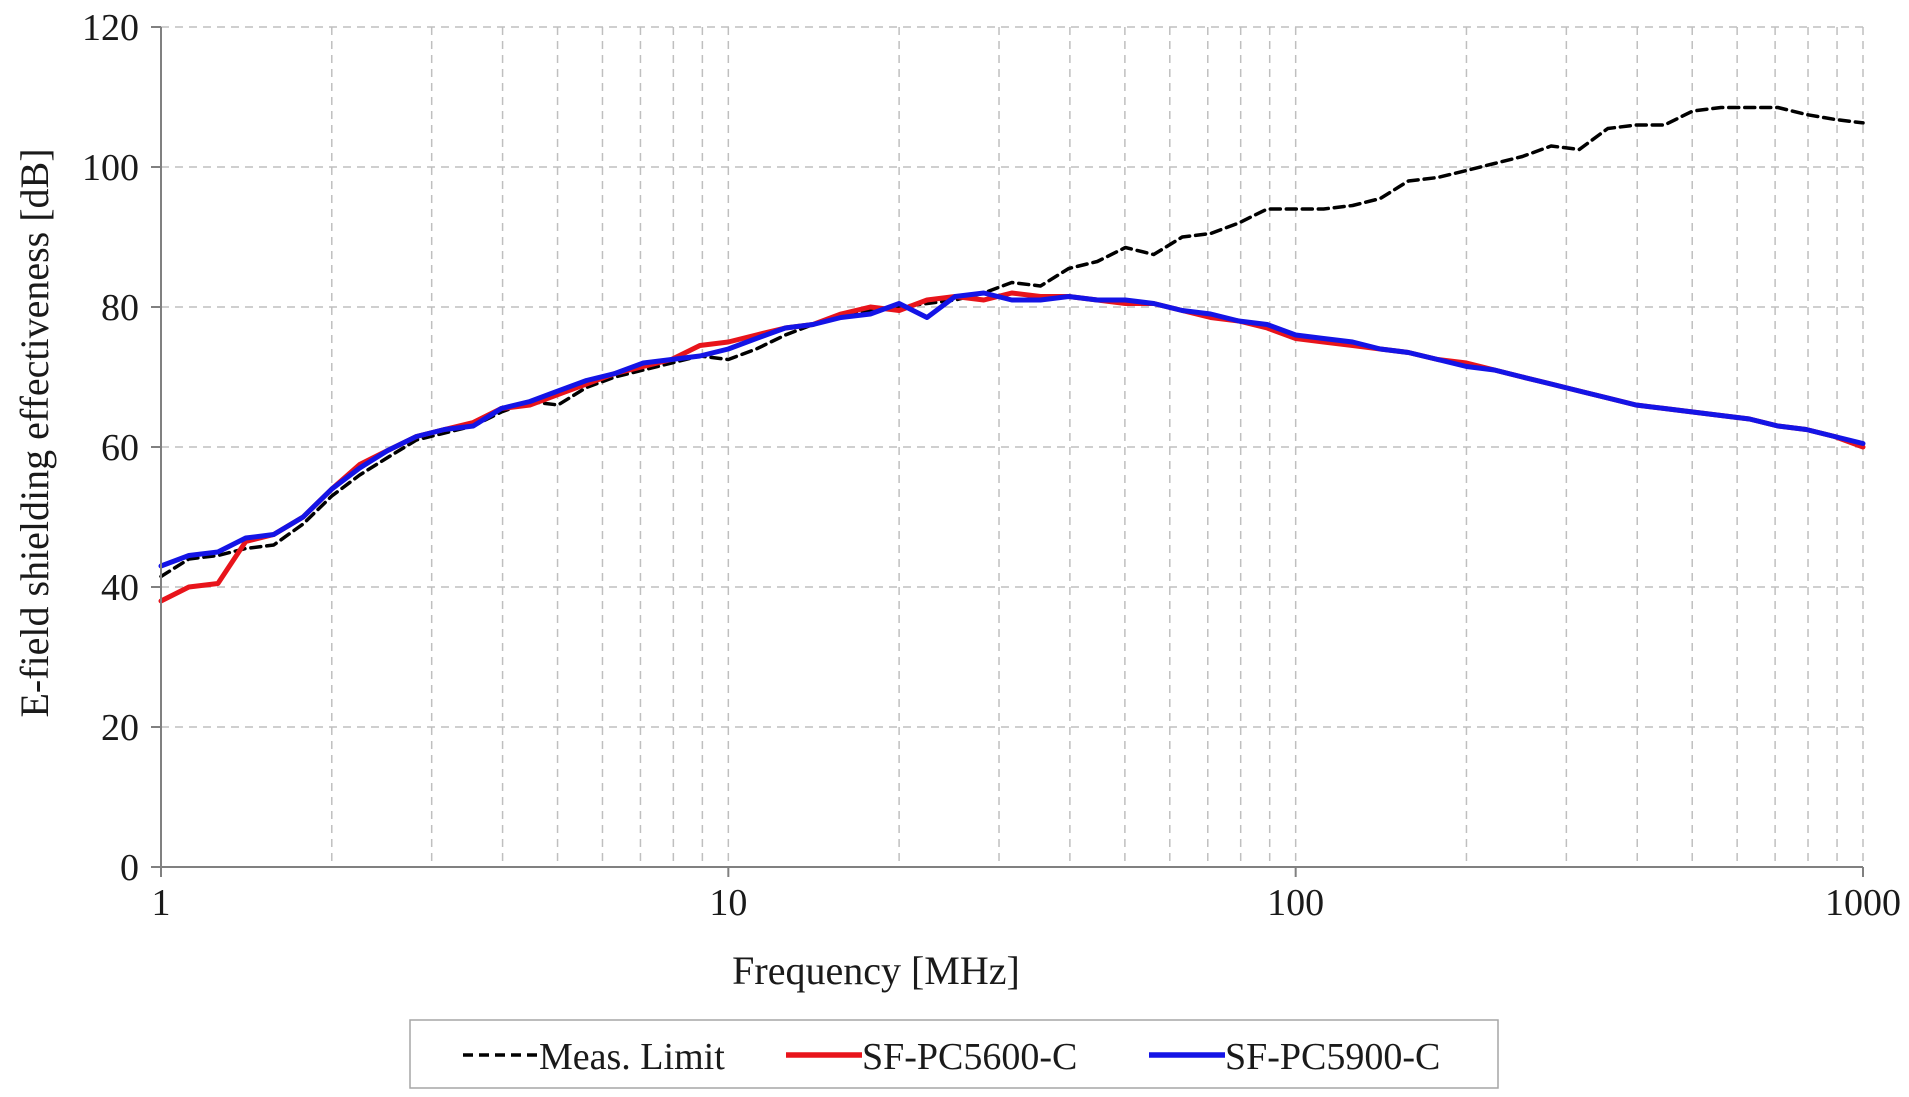 This screenshot has width=1909, height=1097. Describe the element at coordinates (120, 308) in the screenshot. I see `y-tick-label: 80` at that location.